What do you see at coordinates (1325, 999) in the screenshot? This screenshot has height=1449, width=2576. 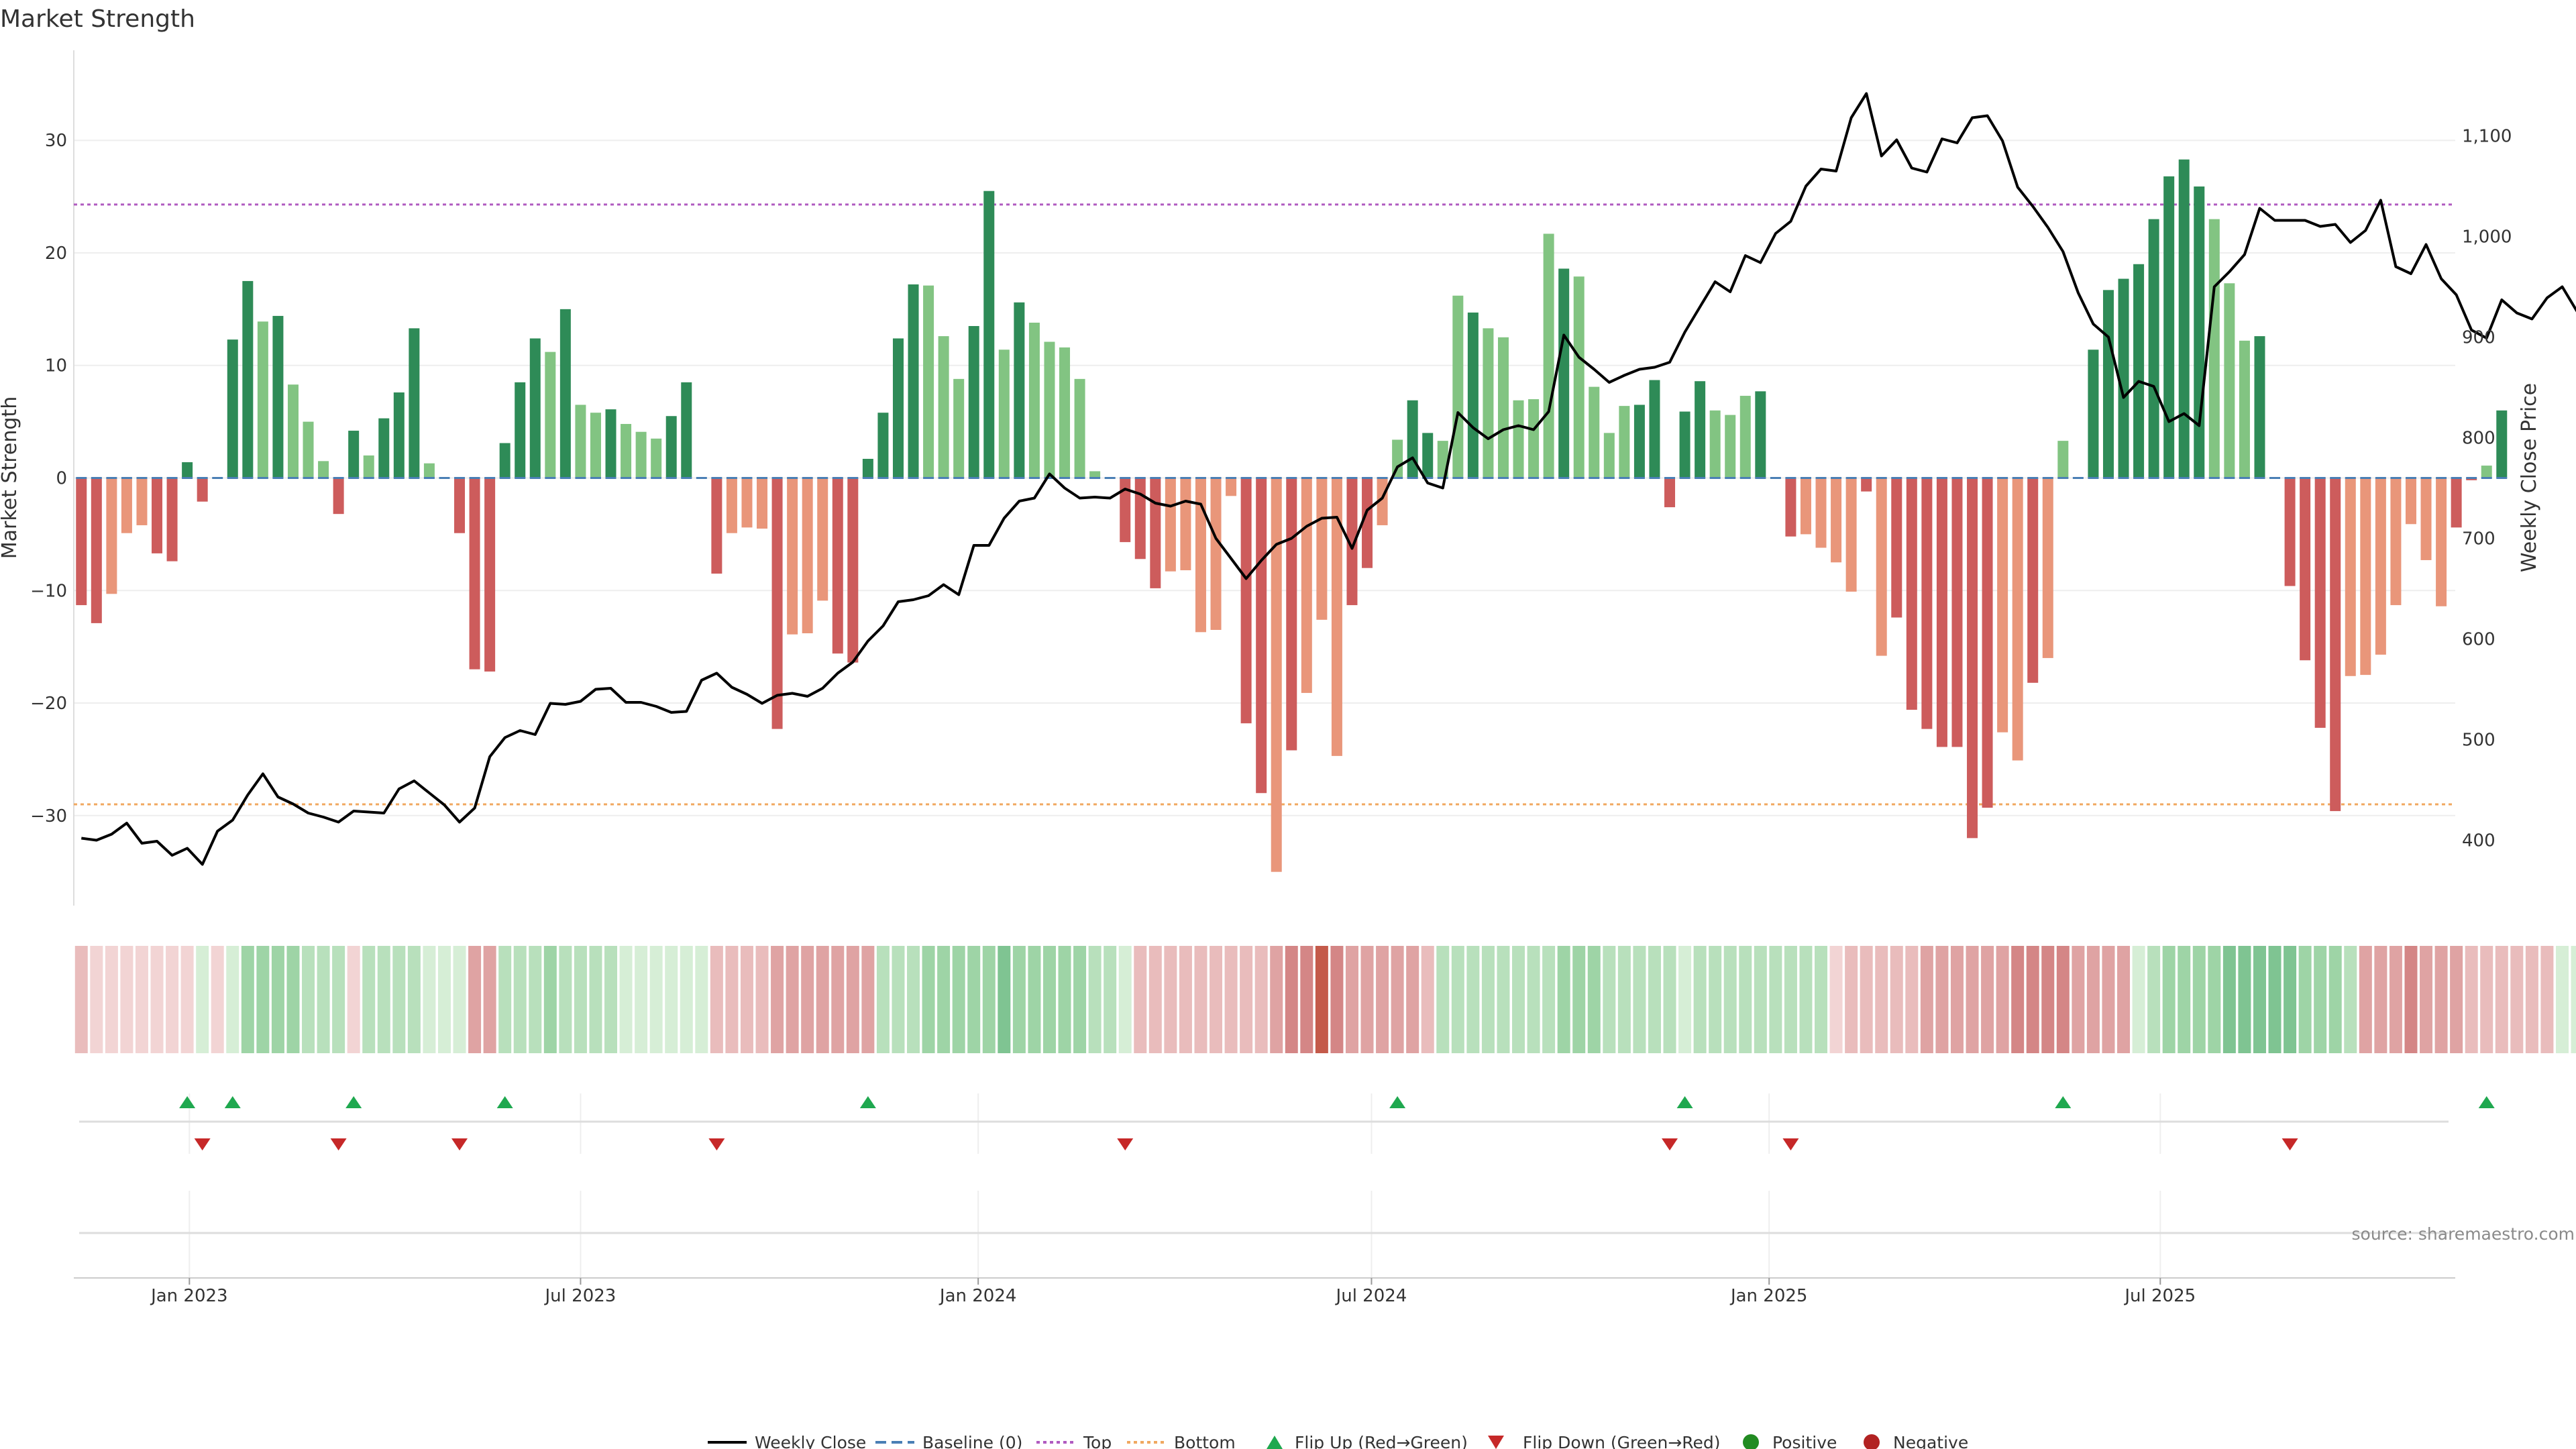 I see `strength-heat-strip` at bounding box center [1325, 999].